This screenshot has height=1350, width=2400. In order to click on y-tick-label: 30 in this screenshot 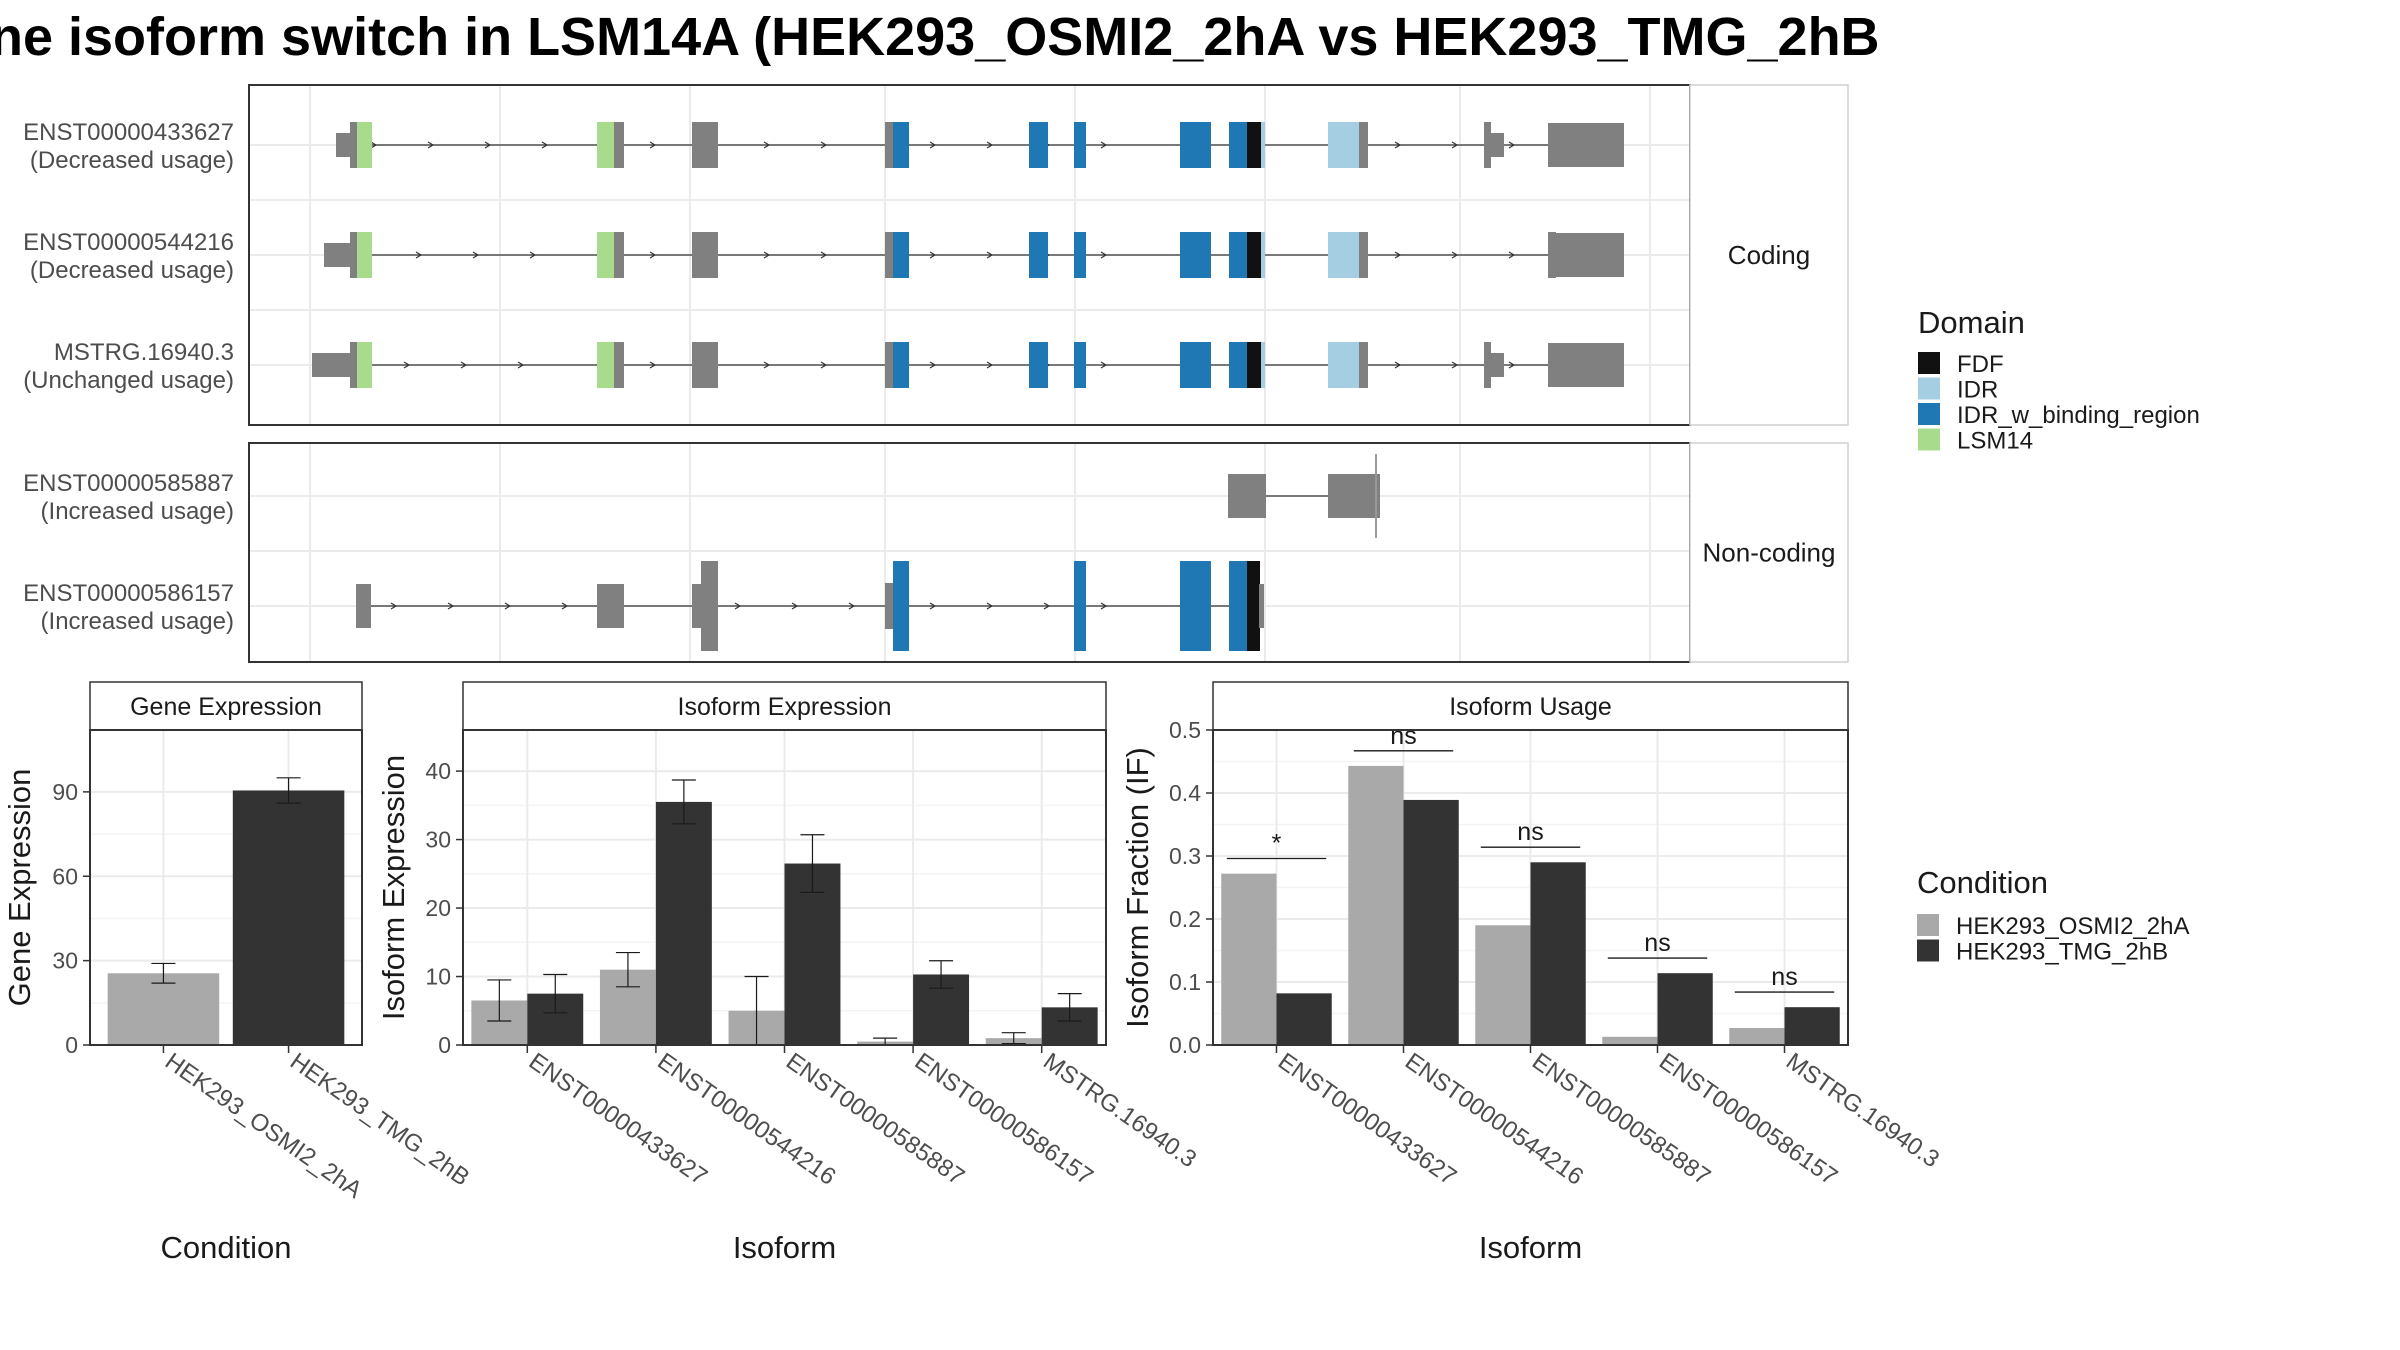, I will do `click(438, 840)`.